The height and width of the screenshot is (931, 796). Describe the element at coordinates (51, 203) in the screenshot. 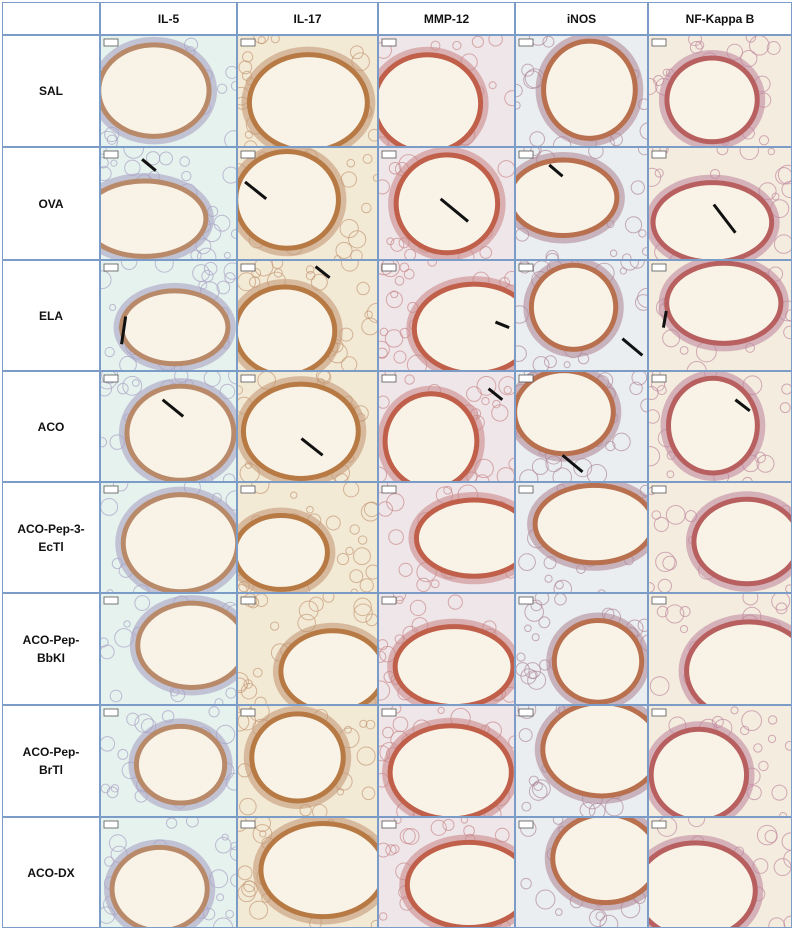

I see `row-label: OVA` at that location.